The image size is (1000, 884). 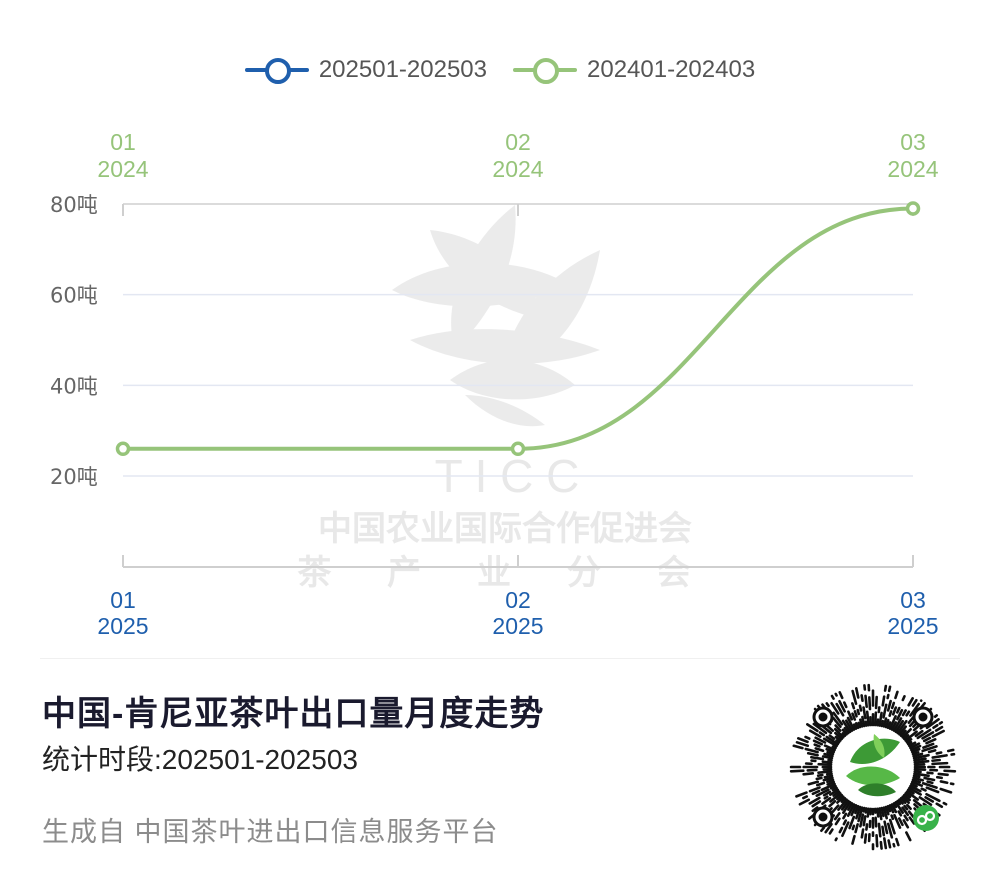 What do you see at coordinates (74, 477) in the screenshot?
I see `y-tick-label: 20吨` at bounding box center [74, 477].